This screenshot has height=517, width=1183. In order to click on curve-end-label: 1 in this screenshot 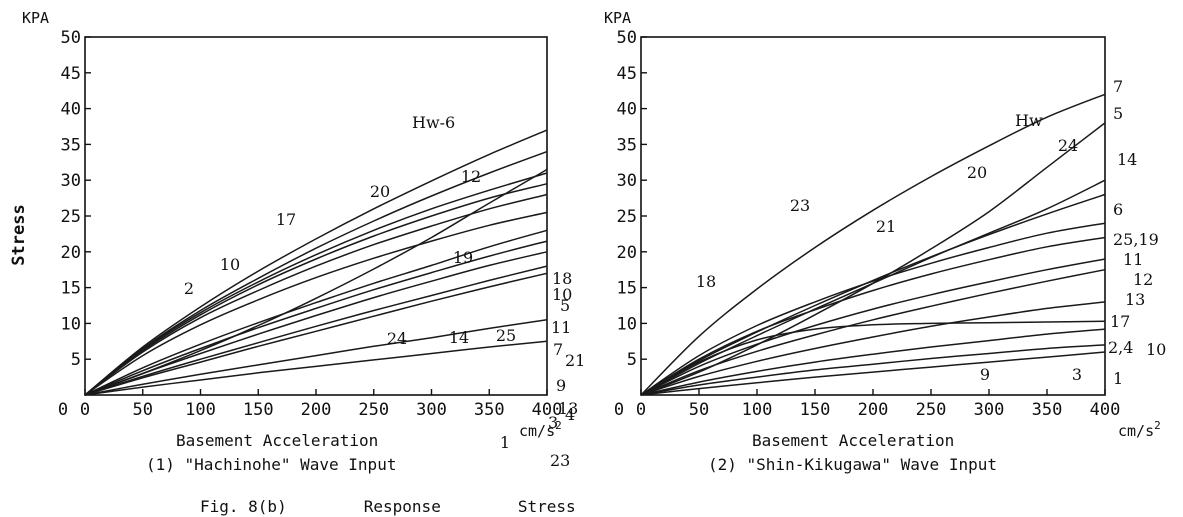, I will do `click(1118, 378)`.